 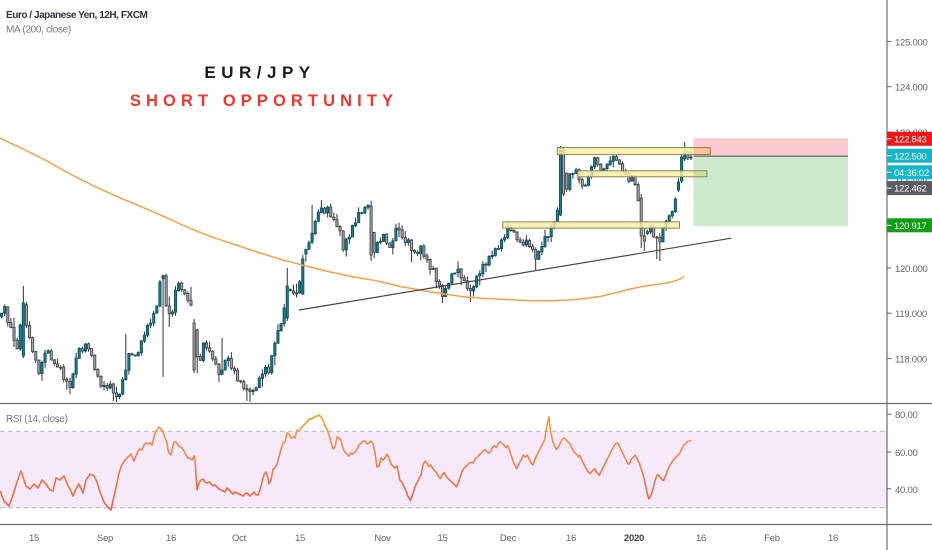 I want to click on svg-text: Euro / Japanese Yen, 12H, FXCM, so click(x=76, y=15).